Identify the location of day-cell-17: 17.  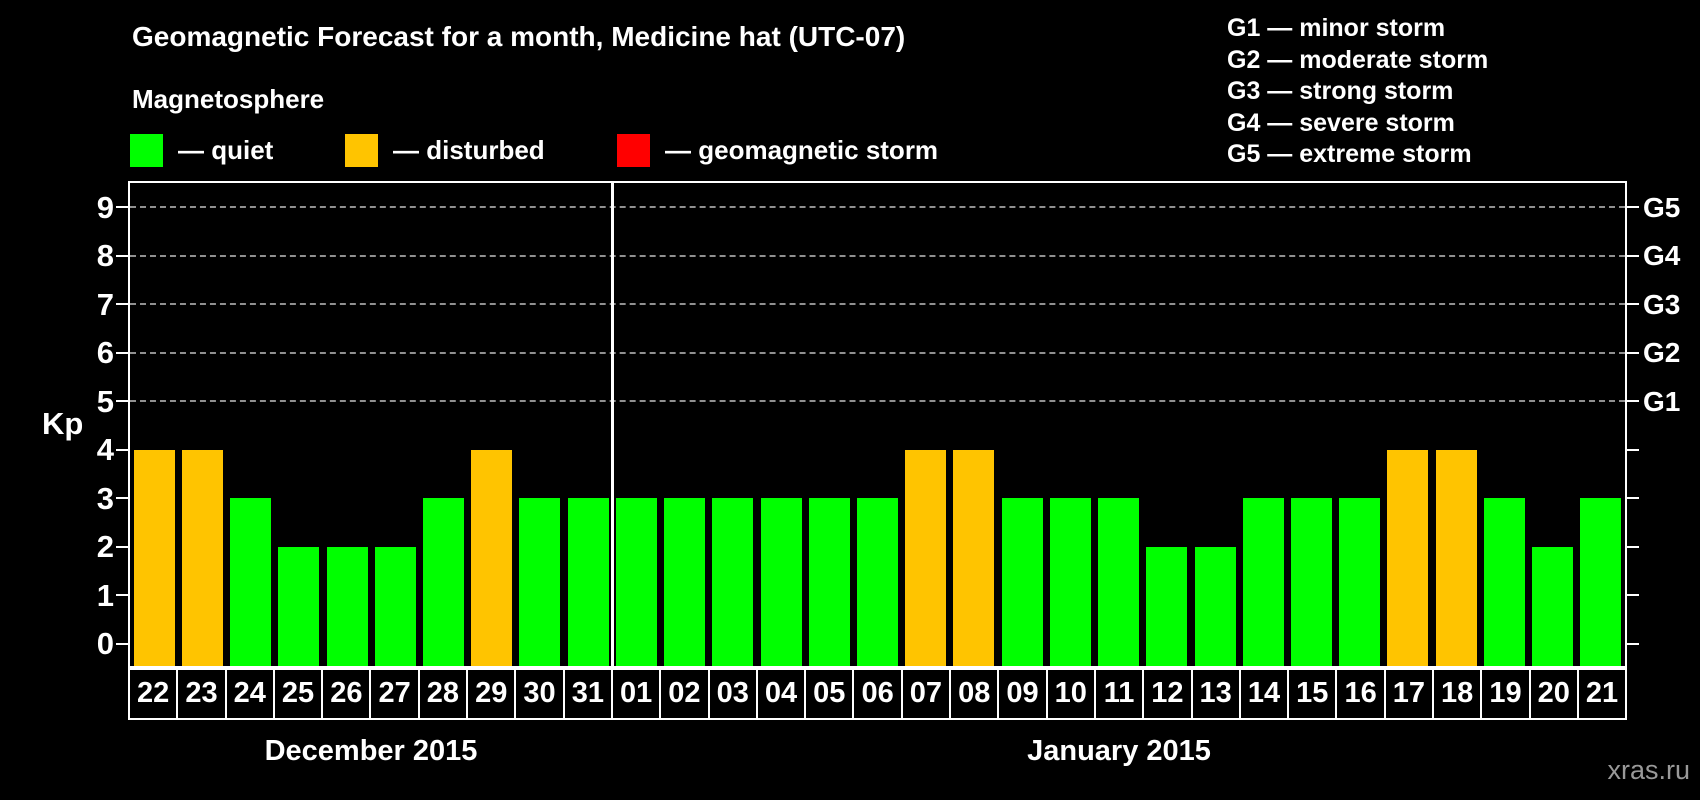
(1410, 693).